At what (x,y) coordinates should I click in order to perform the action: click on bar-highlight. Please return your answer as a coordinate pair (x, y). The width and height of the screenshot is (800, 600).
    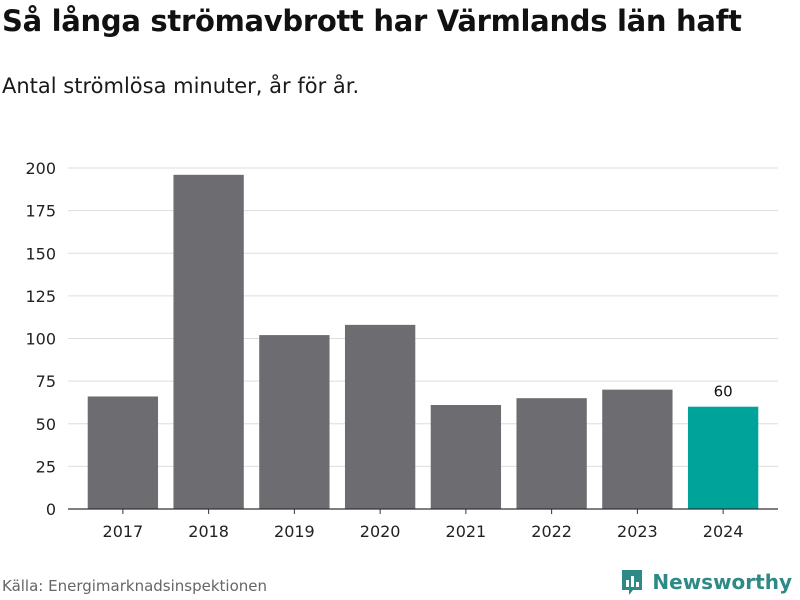
    Looking at the image, I should click on (723, 457).